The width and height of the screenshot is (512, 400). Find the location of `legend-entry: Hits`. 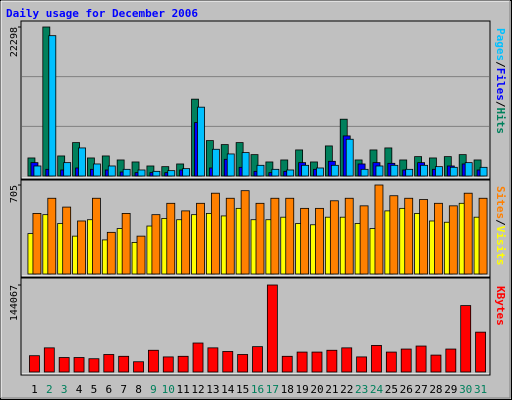

legend-entry: Hits is located at coordinates (500, 121).